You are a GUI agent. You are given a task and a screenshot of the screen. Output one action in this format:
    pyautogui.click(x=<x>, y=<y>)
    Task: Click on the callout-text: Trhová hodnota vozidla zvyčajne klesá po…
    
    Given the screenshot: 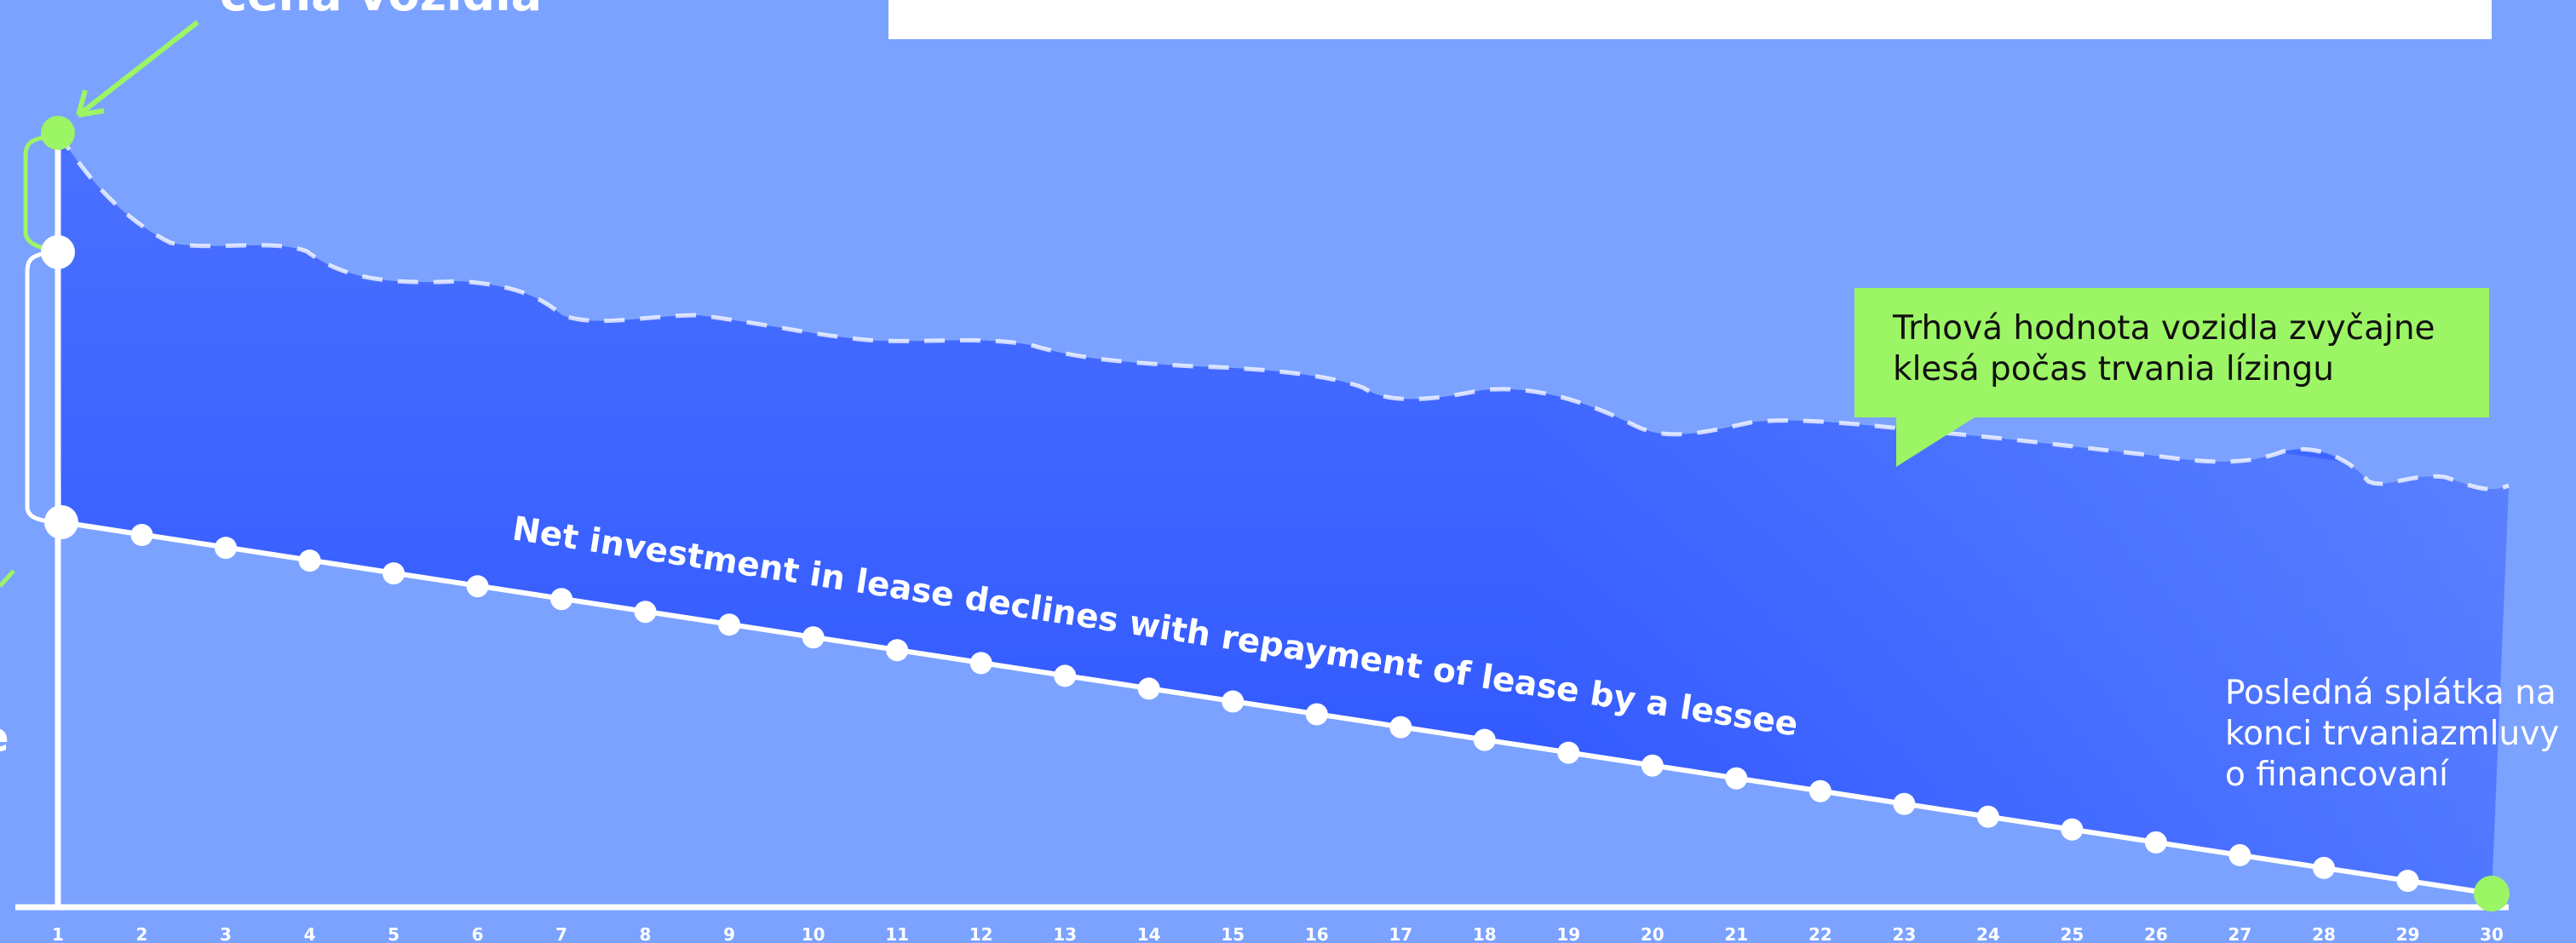 What is the action you would take?
    pyautogui.click(x=2164, y=348)
    